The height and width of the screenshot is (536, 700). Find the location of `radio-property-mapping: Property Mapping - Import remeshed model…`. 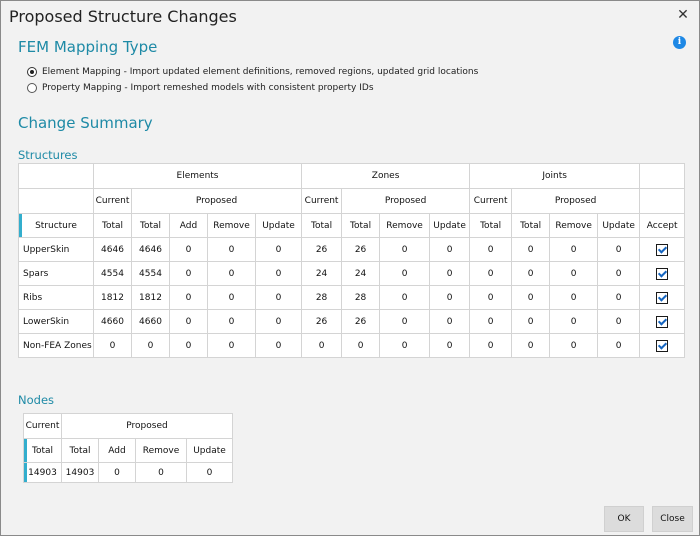

radio-property-mapping: Property Mapping - Import remeshed model… is located at coordinates (200, 88).